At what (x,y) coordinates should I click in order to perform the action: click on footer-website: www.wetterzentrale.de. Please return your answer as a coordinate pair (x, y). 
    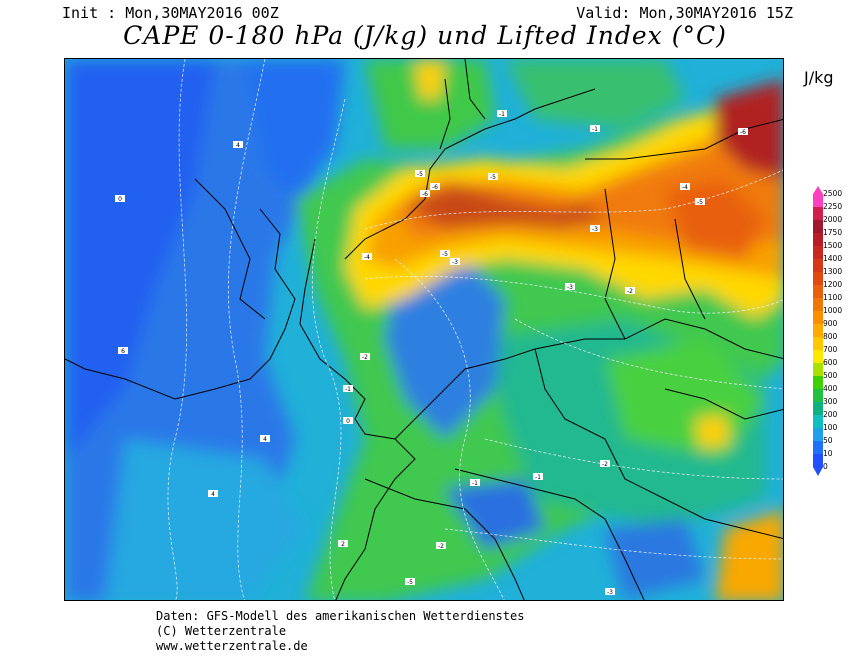
    Looking at the image, I should click on (232, 646).